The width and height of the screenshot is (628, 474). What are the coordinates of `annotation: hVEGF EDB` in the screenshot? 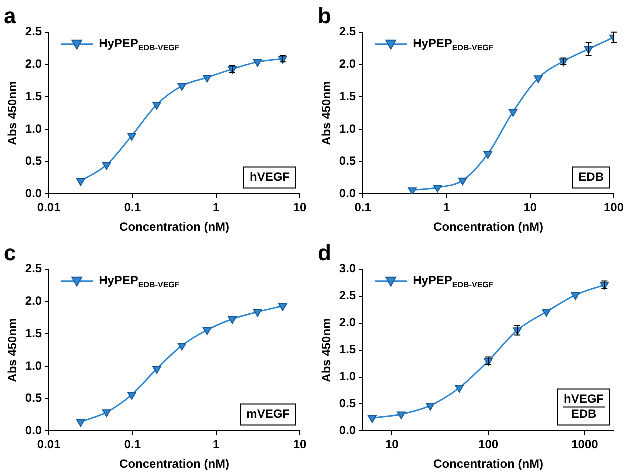 It's located at (584, 407).